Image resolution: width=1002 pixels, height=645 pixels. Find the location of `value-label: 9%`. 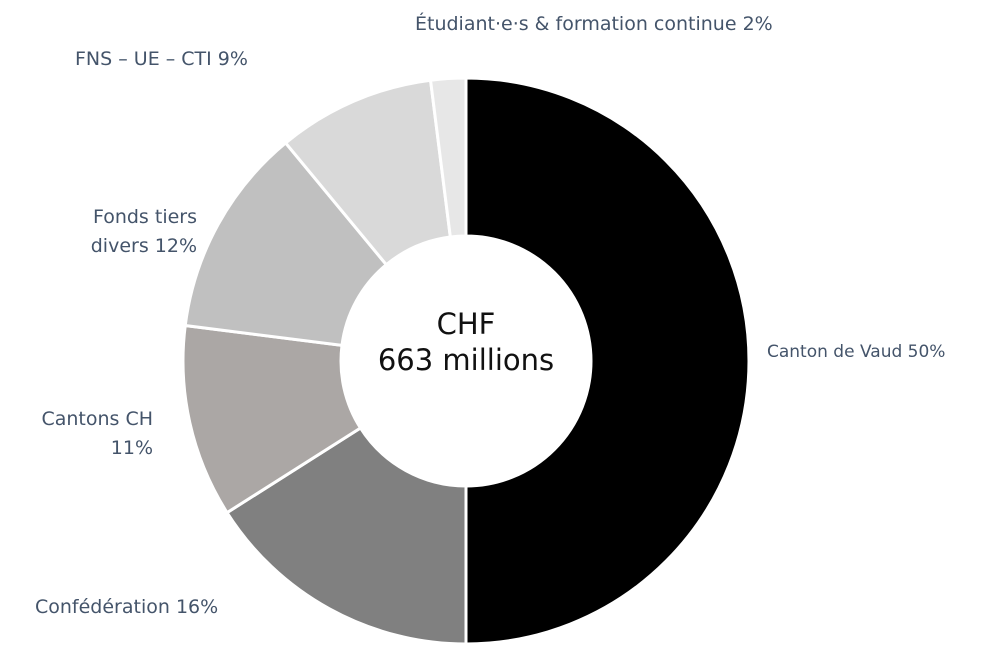

value-label: 9% is located at coordinates (232, 59).